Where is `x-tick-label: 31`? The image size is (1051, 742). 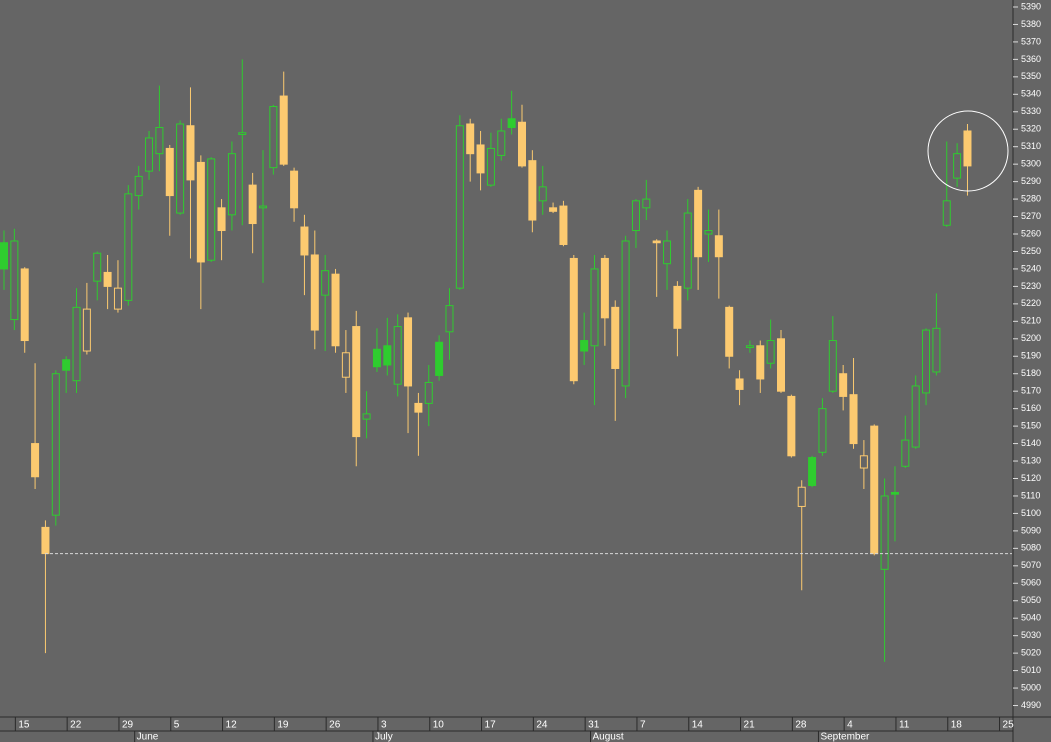 x-tick-label: 31 is located at coordinates (594, 725).